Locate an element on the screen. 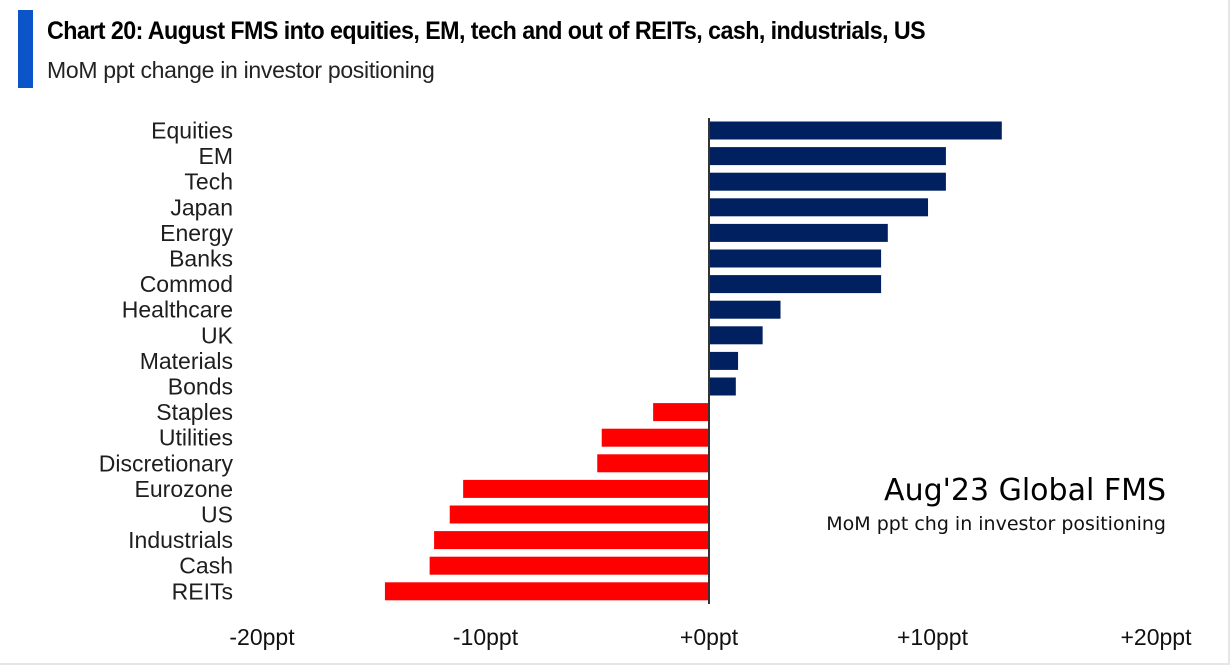 Image resolution: width=1230 pixels, height=665 pixels. category-label: Commod is located at coordinates (186, 284).